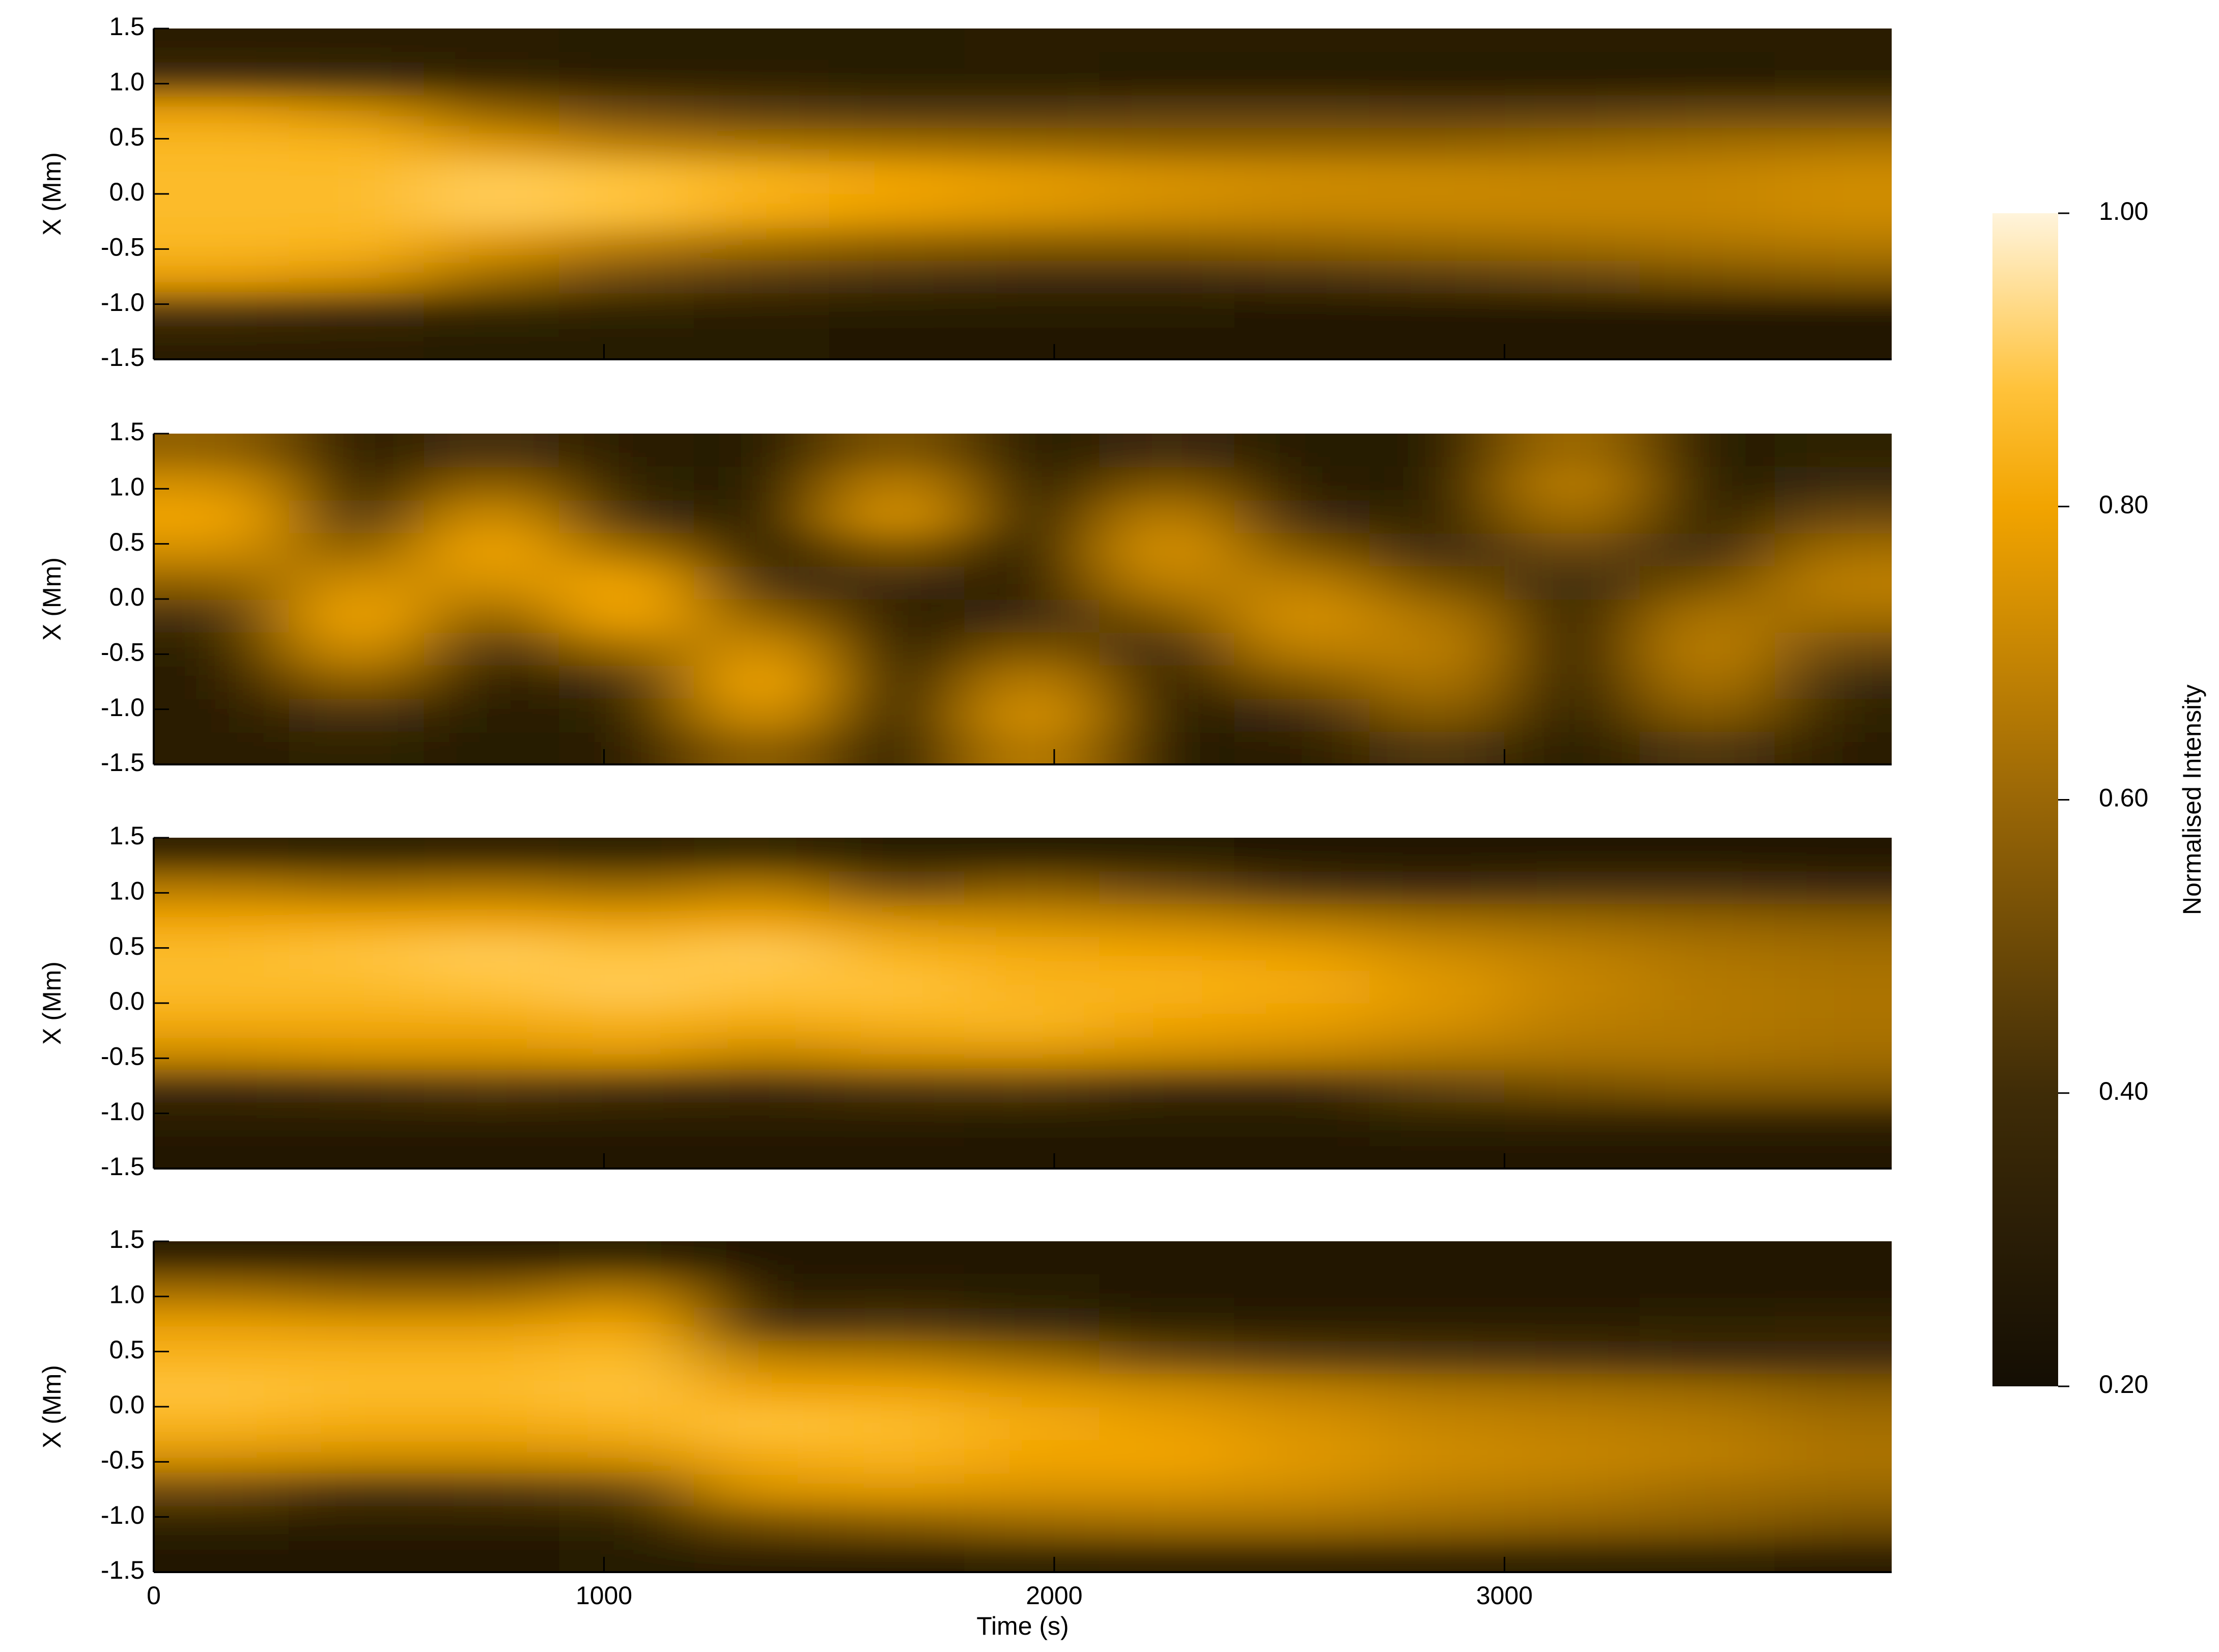 The height and width of the screenshot is (1652, 2219). I want to click on x-tick-label: 2000, so click(1054, 1595).